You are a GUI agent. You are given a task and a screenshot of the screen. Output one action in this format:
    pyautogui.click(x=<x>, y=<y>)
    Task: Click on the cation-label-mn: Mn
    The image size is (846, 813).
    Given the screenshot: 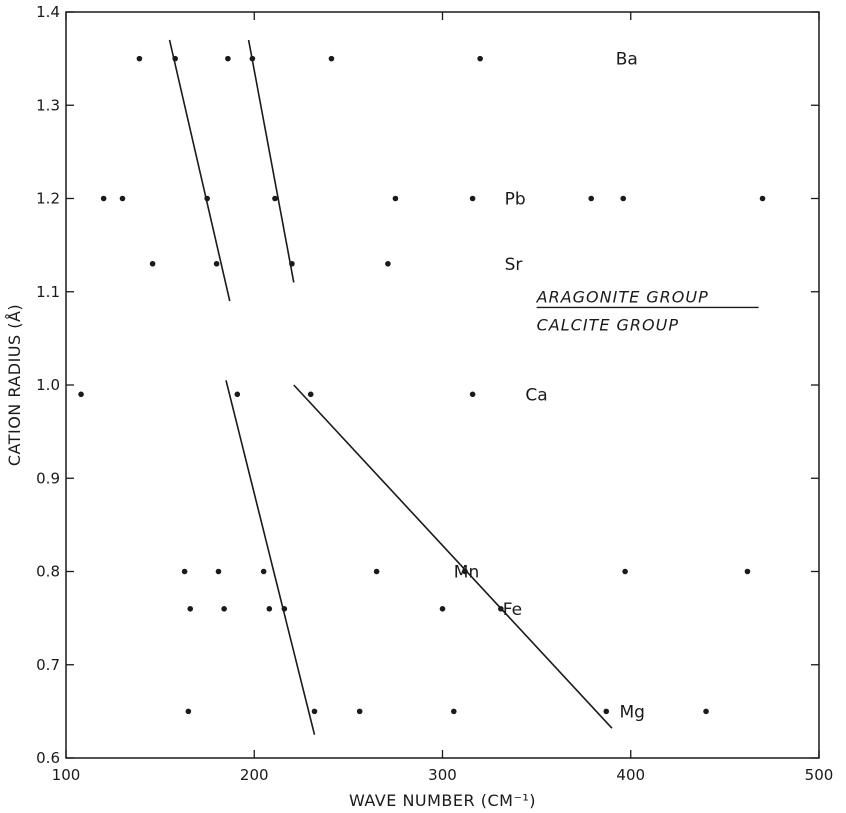 What is the action you would take?
    pyautogui.click(x=466, y=573)
    